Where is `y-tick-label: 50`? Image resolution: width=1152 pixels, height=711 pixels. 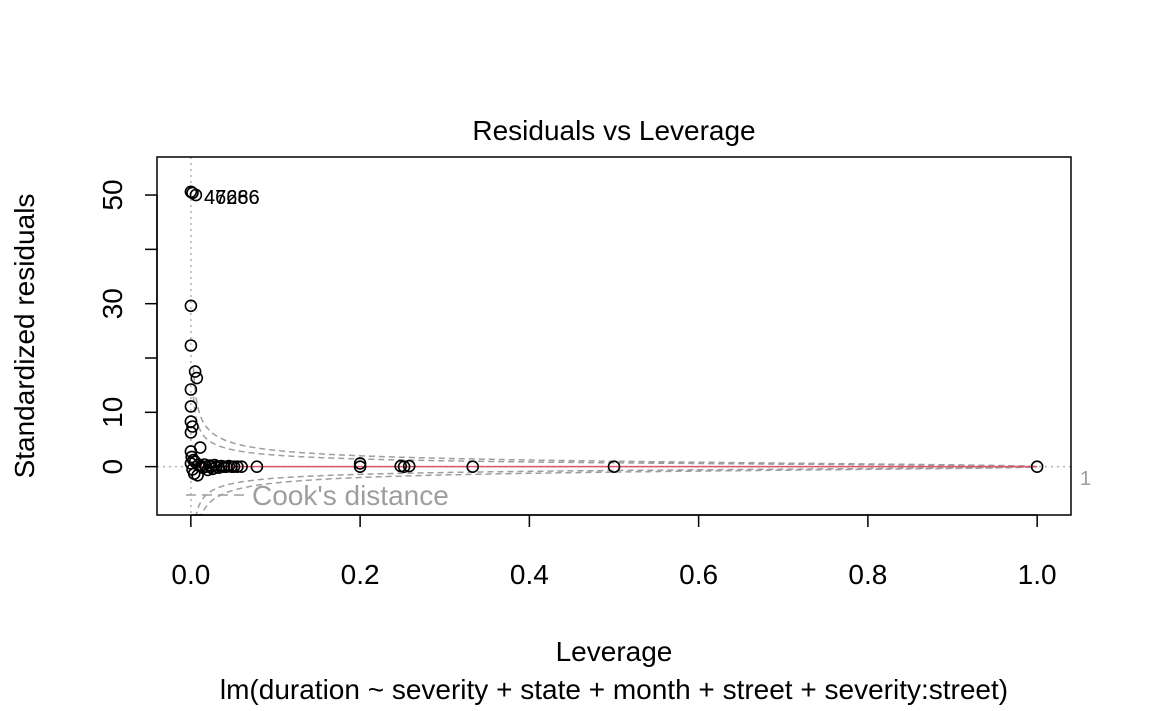
y-tick-label: 50 is located at coordinates (112, 194).